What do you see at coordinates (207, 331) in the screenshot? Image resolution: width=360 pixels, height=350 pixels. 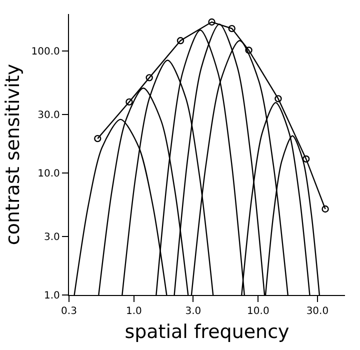 I see `x-axis-title: spatial frequency` at bounding box center [207, 331].